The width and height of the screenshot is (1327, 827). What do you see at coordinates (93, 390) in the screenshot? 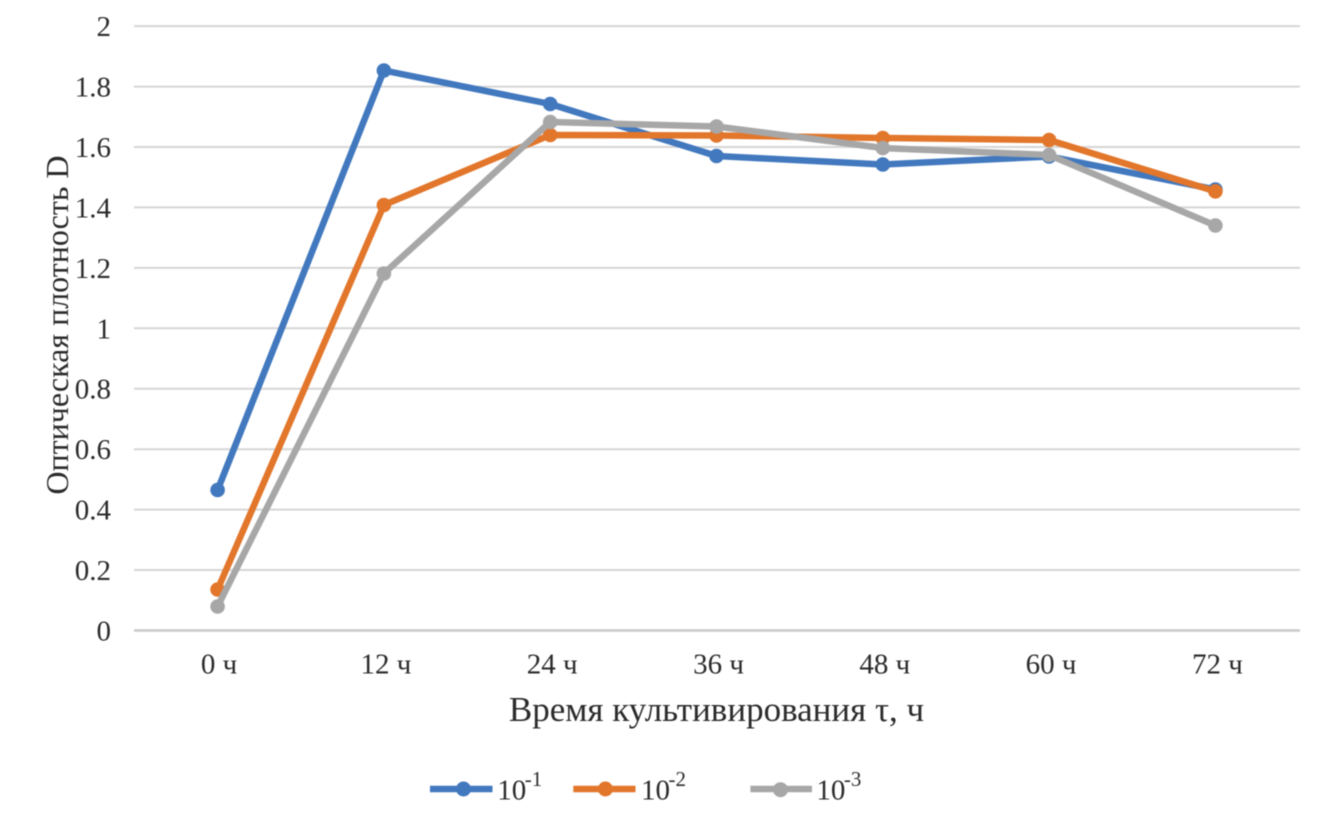
I see `svg-text: 0.8` at bounding box center [93, 390].